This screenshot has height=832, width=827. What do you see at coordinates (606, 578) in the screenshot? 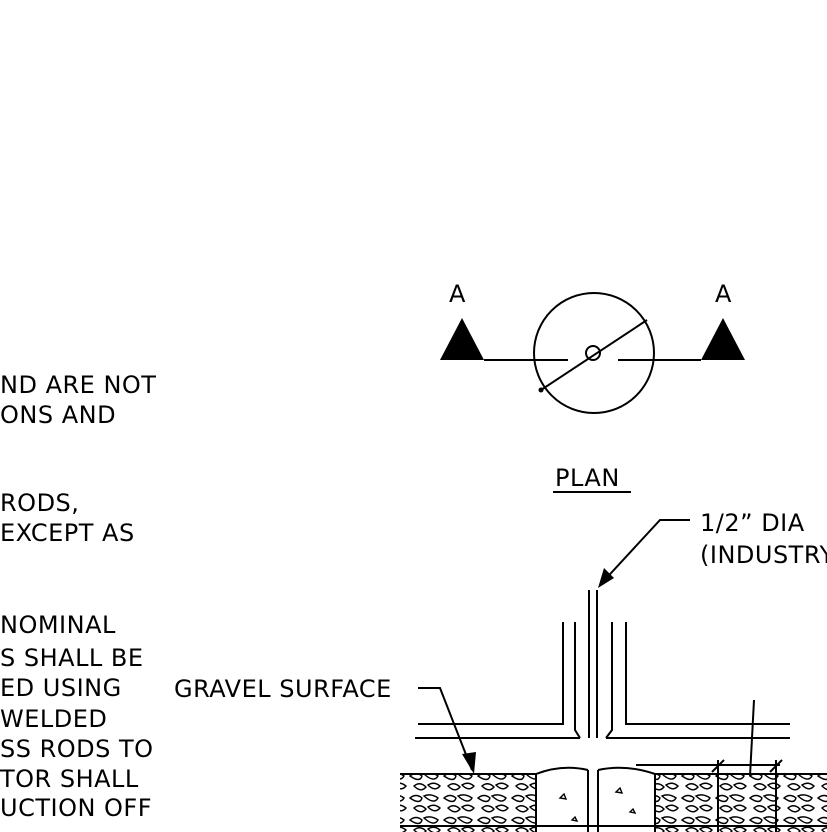
I see `rod-leader-arrow-icon` at bounding box center [606, 578].